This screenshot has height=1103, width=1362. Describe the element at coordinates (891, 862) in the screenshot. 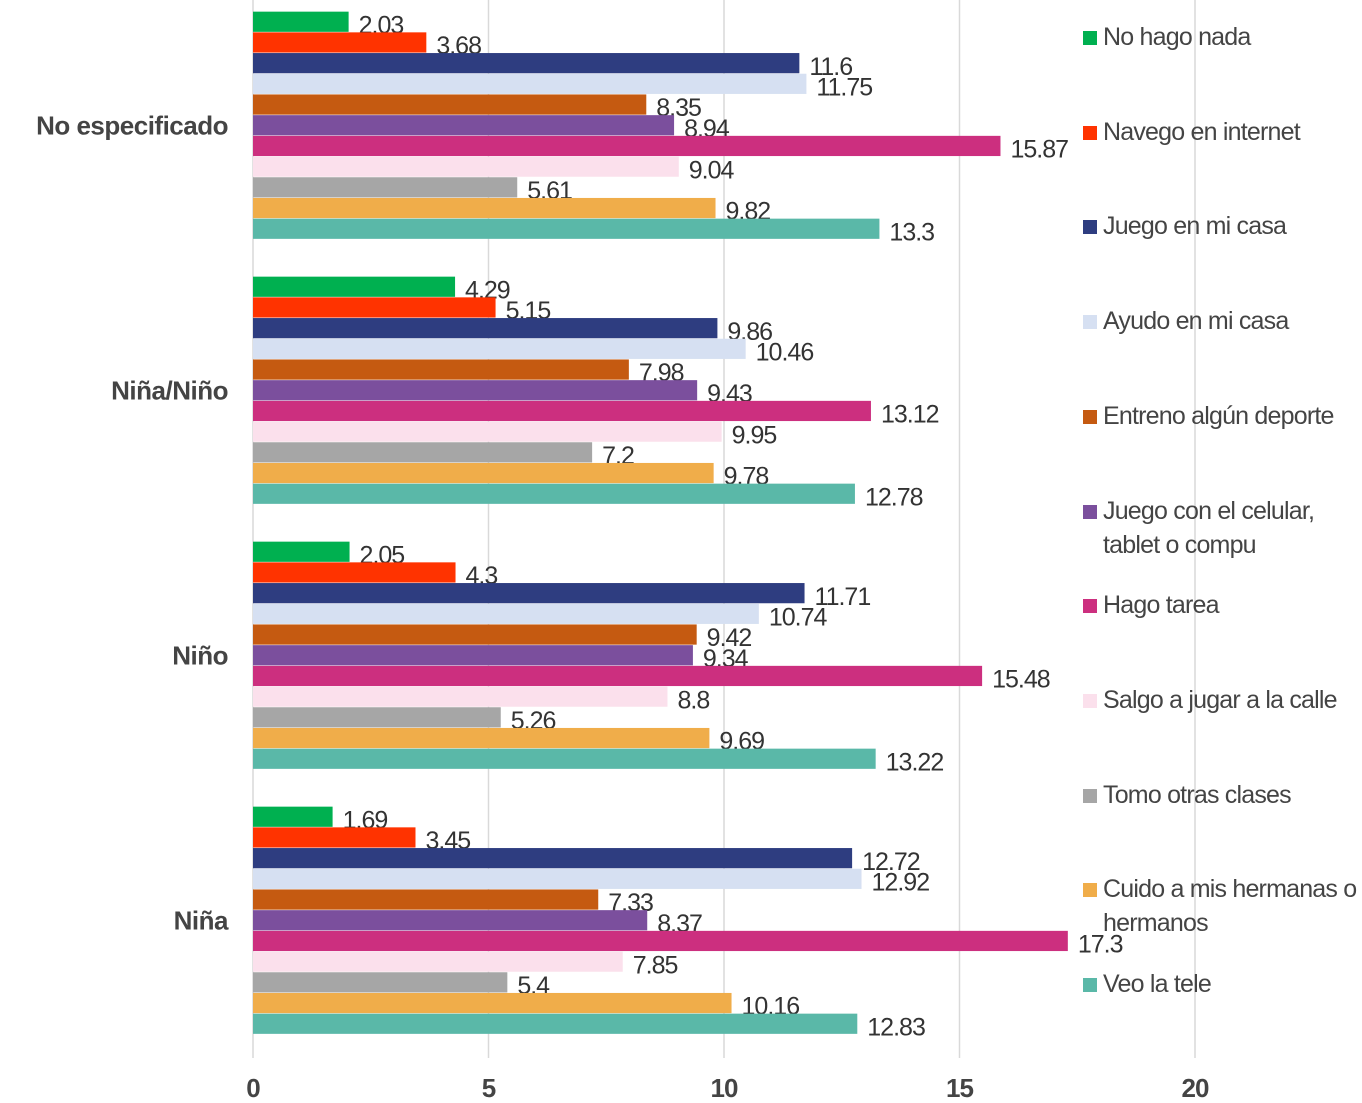

I see `data-label: 12.72` at that location.